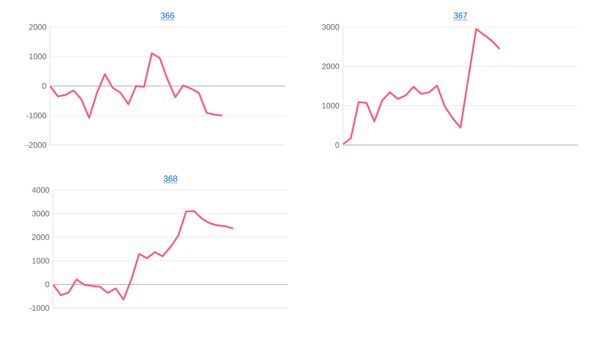 The height and width of the screenshot is (341, 613). What do you see at coordinates (167, 15) in the screenshot?
I see `chart-title: 366` at bounding box center [167, 15].